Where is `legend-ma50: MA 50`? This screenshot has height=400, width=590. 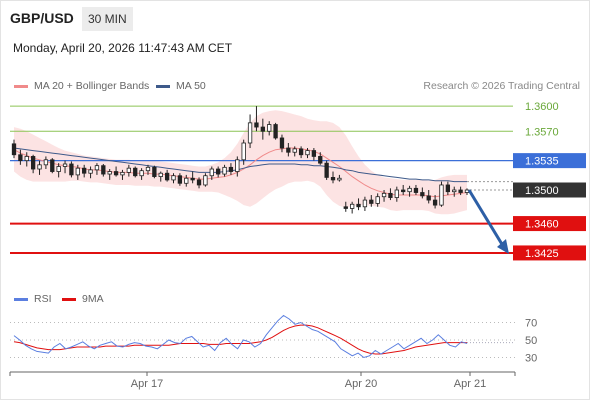
legend-ma50: MA 50 is located at coordinates (181, 86).